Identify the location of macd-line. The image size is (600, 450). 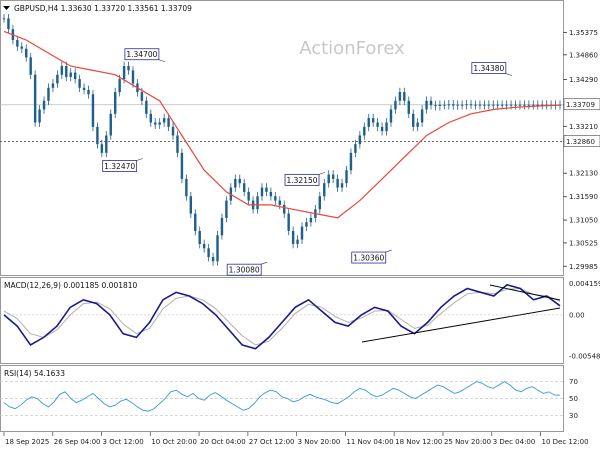
(282, 316).